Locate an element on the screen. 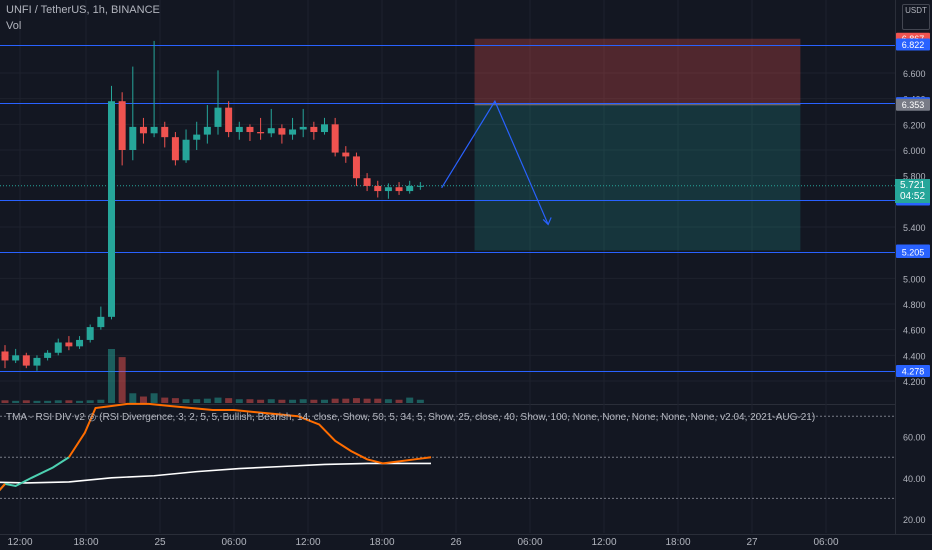 This screenshot has width=932, height=550. currency-label: USDT is located at coordinates (916, 10).